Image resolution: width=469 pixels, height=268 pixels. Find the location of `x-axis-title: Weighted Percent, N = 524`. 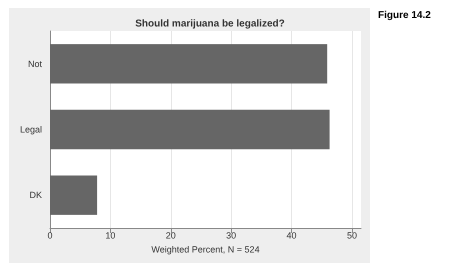

x-axis-title: Weighted Percent, N = 524 is located at coordinates (205, 249).